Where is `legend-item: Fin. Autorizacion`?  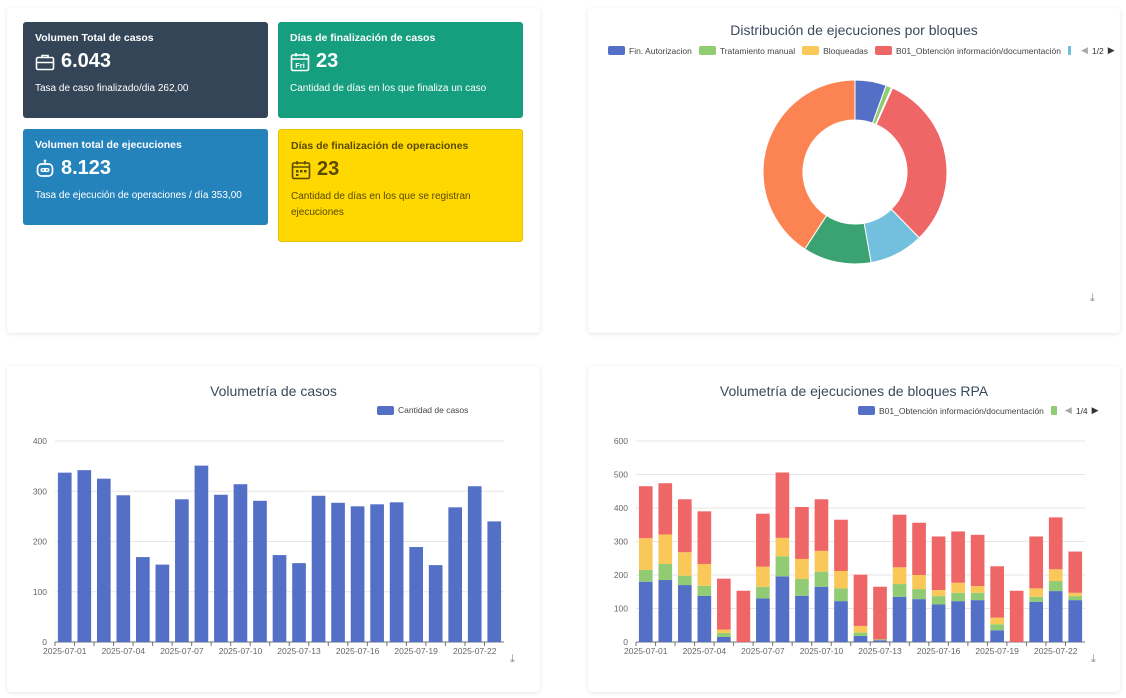
legend-item: Fin. Autorizacion is located at coordinates (650, 51).